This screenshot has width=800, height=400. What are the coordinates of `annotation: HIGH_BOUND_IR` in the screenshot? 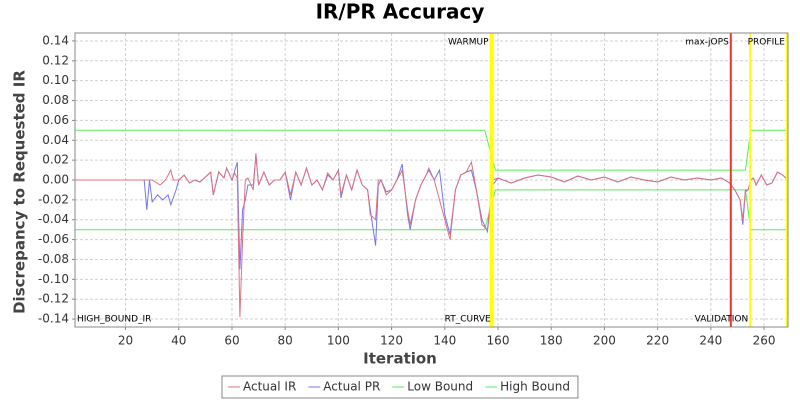 It's located at (114, 320).